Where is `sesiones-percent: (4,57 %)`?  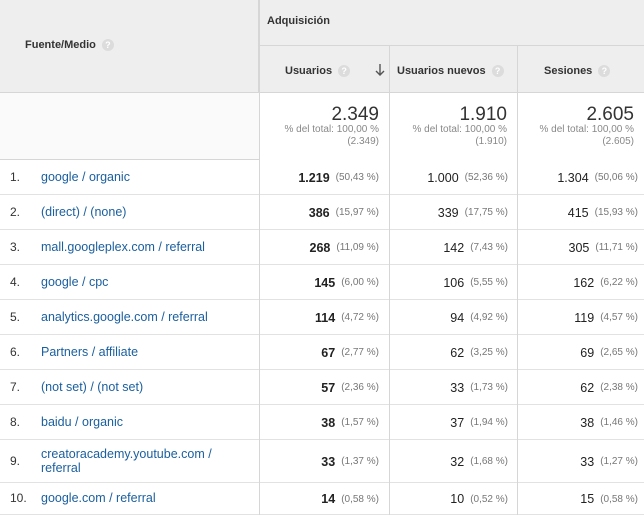
sesiones-percent: (4,57 %) is located at coordinates (619, 317).